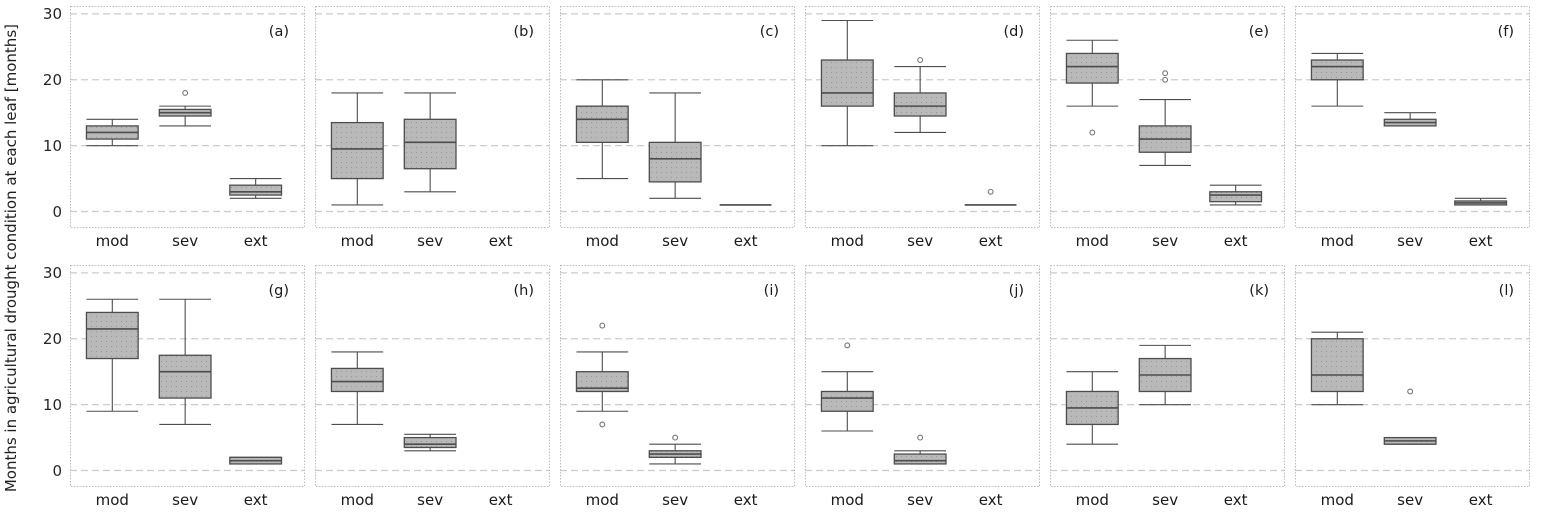 The width and height of the screenshot is (1550, 517). I want to click on subplot-cell-b: (b) mod sev ext, so click(432, 131).